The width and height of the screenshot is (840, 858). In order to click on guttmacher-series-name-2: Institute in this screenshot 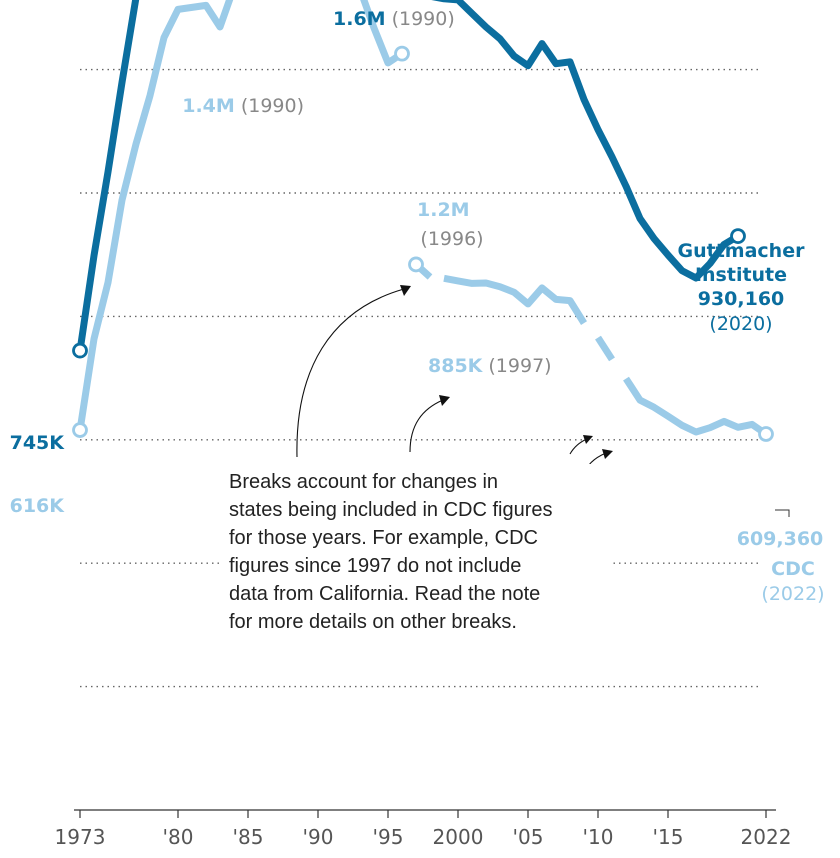, I will do `click(741, 275)`.